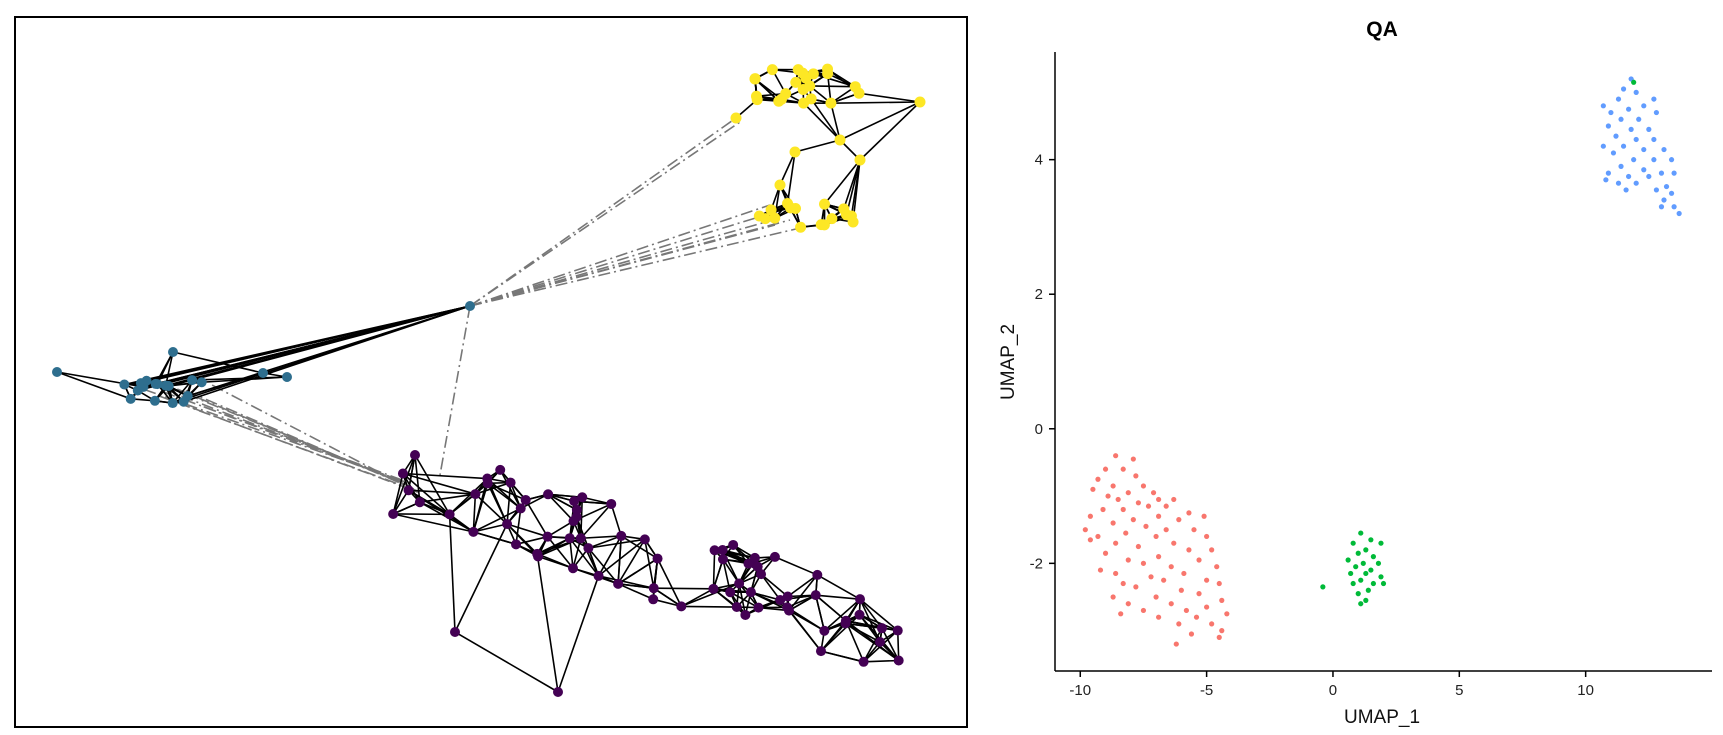  What do you see at coordinates (1382, 29) in the screenshot?
I see `chart-title: QA` at bounding box center [1382, 29].